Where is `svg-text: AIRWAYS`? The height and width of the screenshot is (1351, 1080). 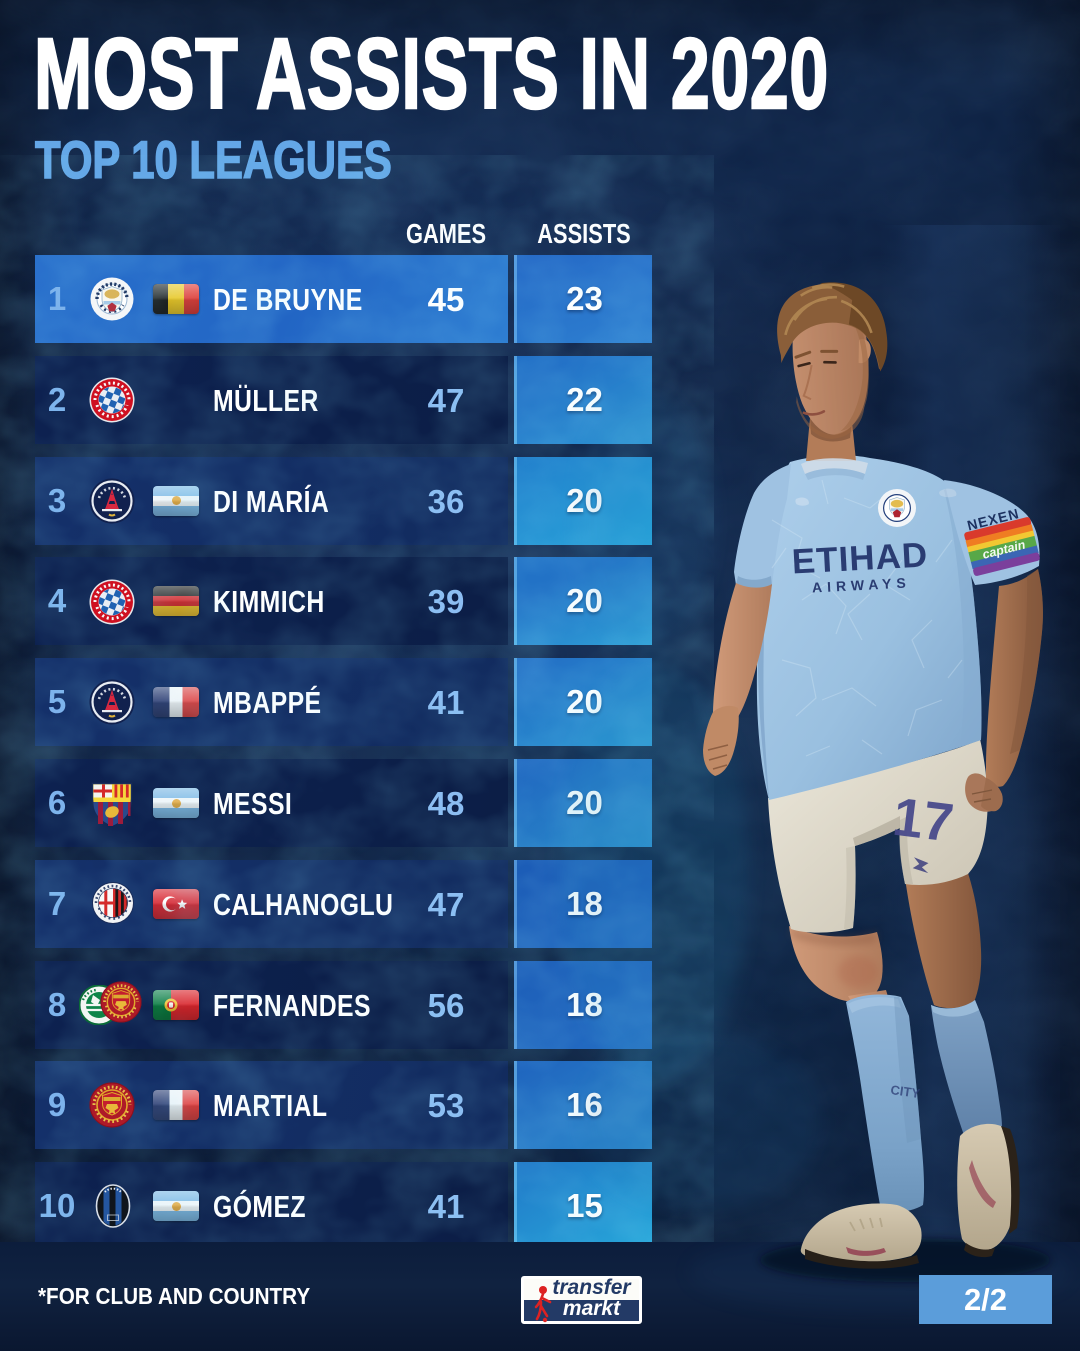 svg-text: AIRWAYS is located at coordinates (862, 584).